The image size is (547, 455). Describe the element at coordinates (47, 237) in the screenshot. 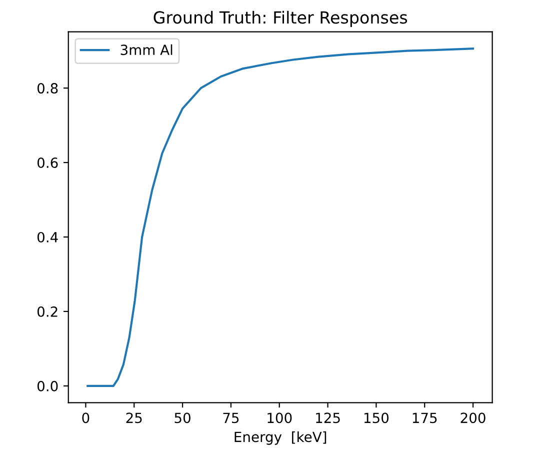

I see `y-tick-label: 0.4` at that location.